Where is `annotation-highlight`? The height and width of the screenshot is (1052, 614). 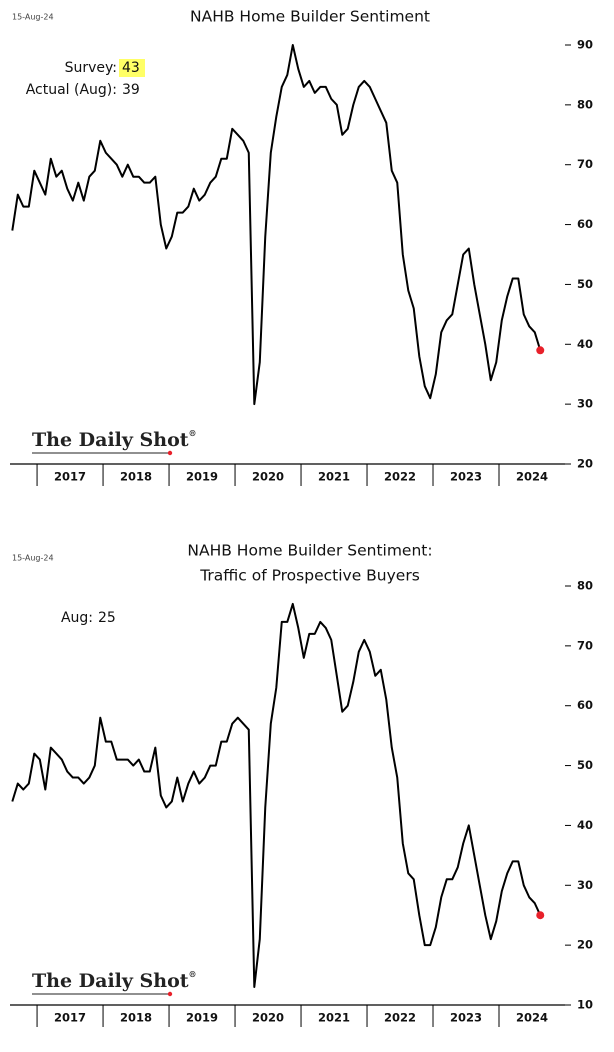 annotation-highlight is located at coordinates (132, 68).